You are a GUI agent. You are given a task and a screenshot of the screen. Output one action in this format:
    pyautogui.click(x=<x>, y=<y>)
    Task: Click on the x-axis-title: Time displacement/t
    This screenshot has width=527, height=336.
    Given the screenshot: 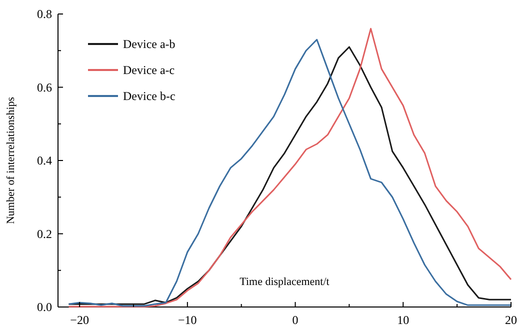 What is the action you would take?
    pyautogui.click(x=285, y=282)
    